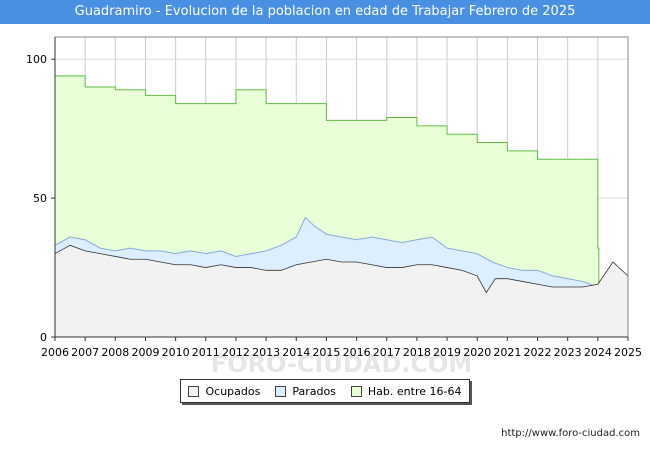  I want to click on x-tick-label: 2022, so click(538, 352).